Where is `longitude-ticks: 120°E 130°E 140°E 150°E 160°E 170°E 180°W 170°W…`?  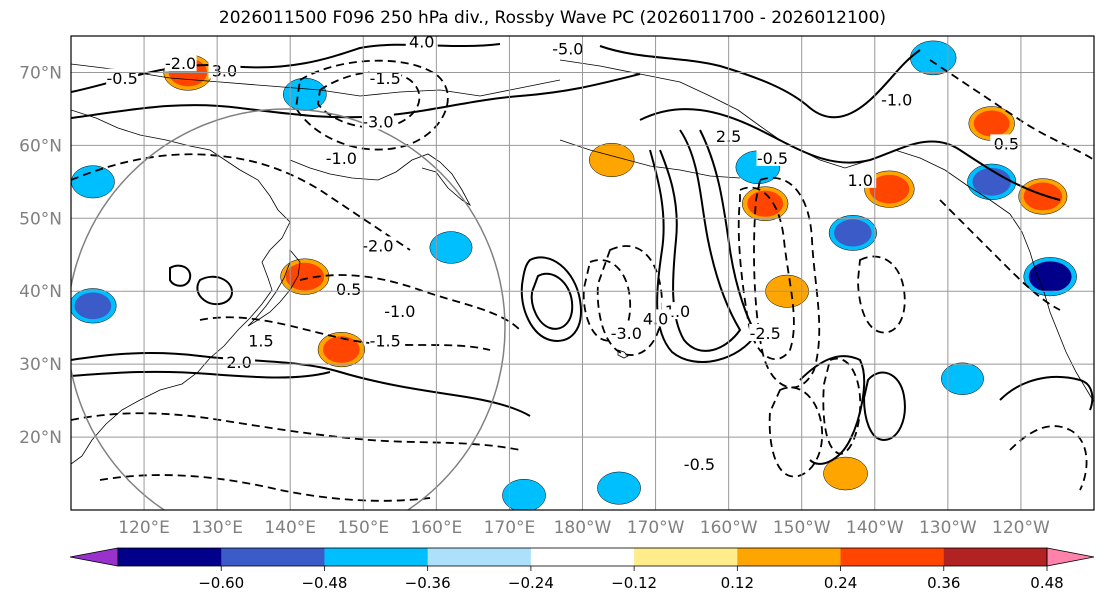 longitude-ticks: 120°E 130°E 140°E 150°E 160°E 170°E 180°W 170°W… is located at coordinates (584, 528).